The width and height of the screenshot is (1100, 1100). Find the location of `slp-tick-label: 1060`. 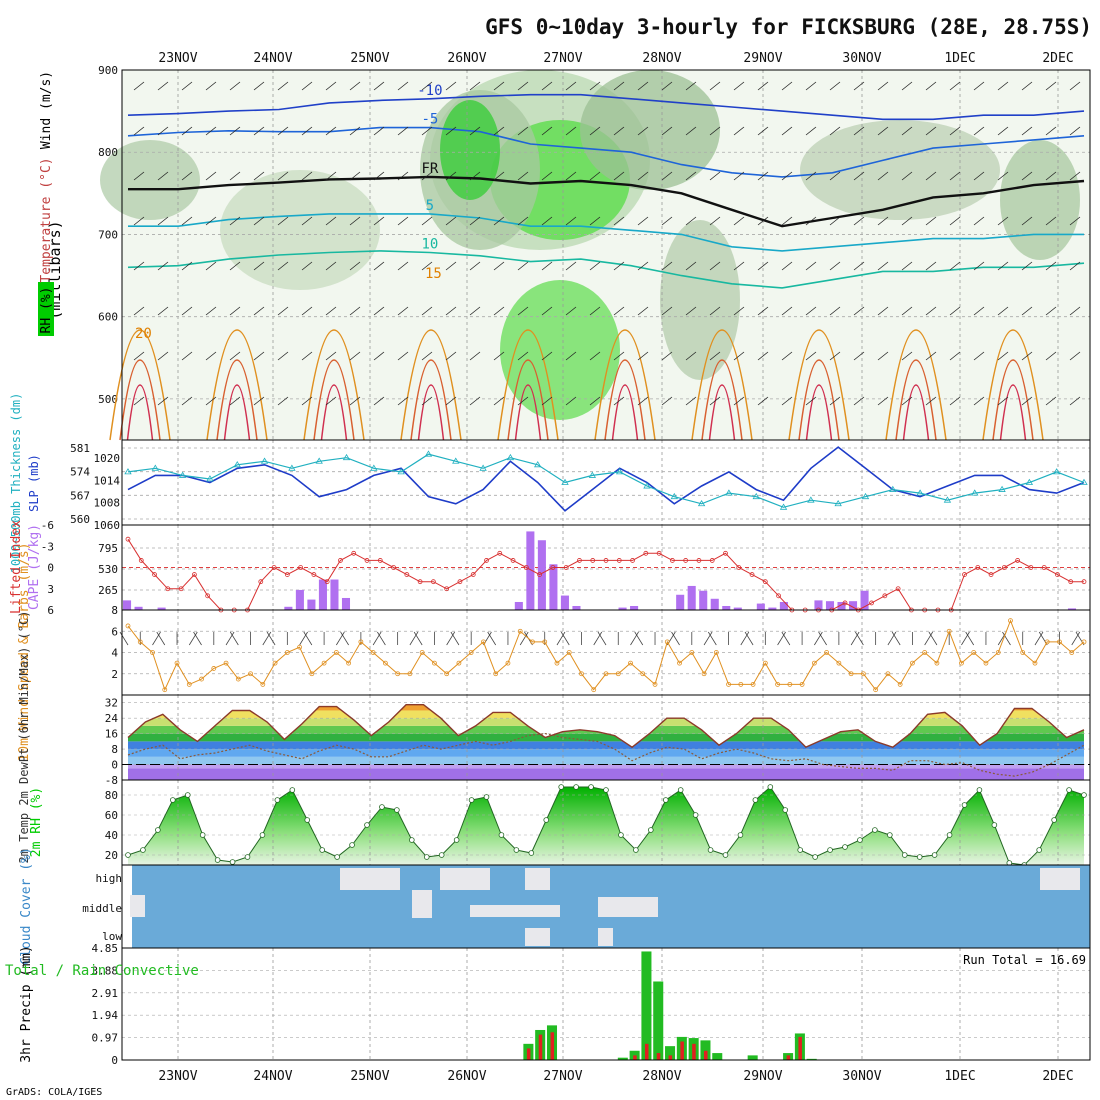

slp-tick-label: 1060 is located at coordinates (107, 525).